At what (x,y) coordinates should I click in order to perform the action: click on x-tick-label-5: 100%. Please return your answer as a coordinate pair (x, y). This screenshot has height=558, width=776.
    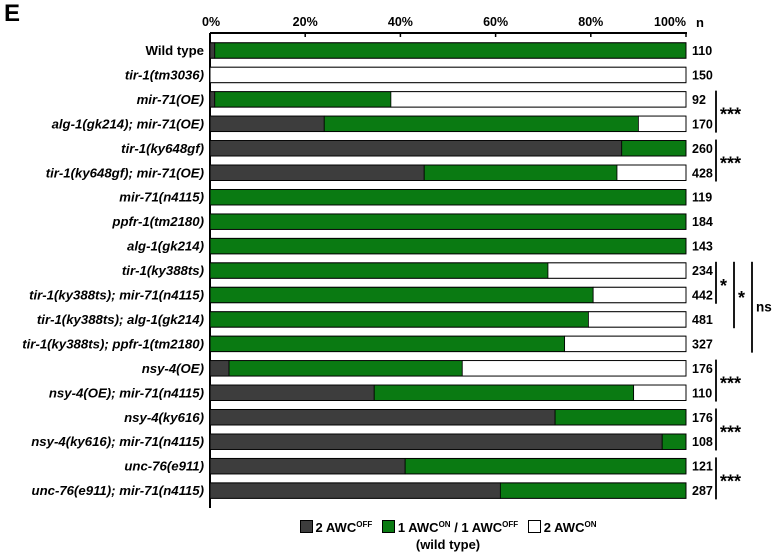
    Looking at the image, I should click on (670, 22).